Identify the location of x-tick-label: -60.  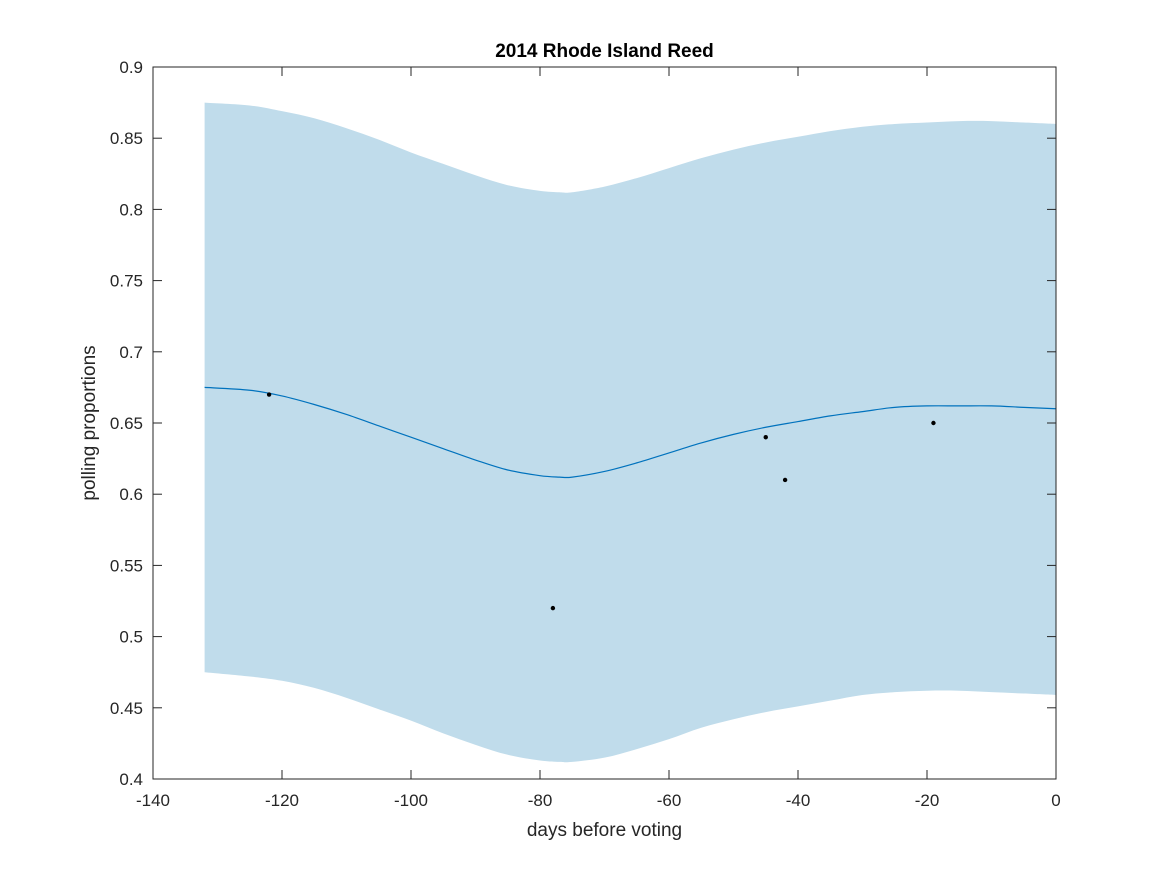
(669, 800).